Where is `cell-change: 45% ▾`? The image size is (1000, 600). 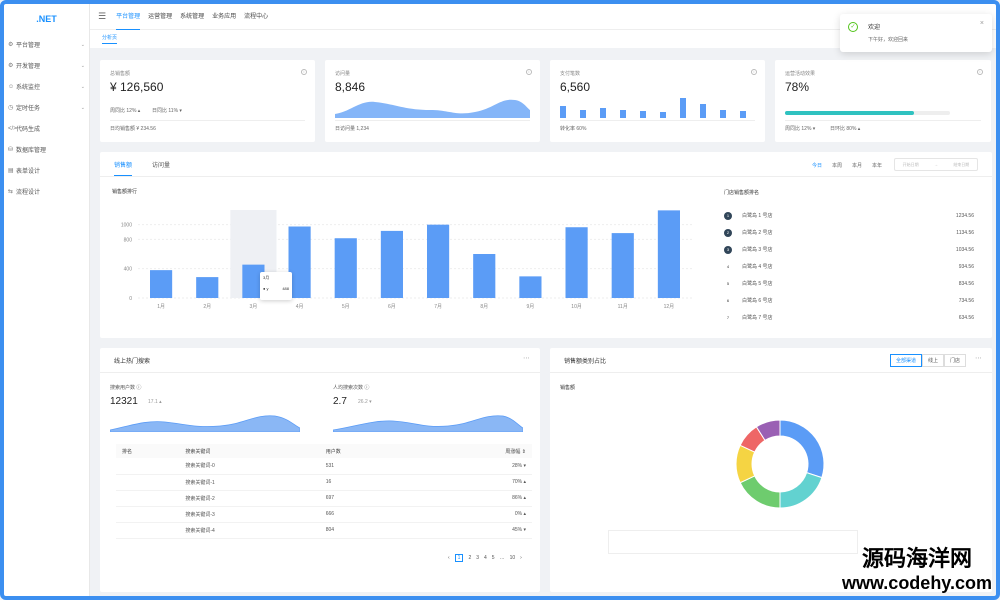
cell-change: 45% ▾ is located at coordinates (467, 530).